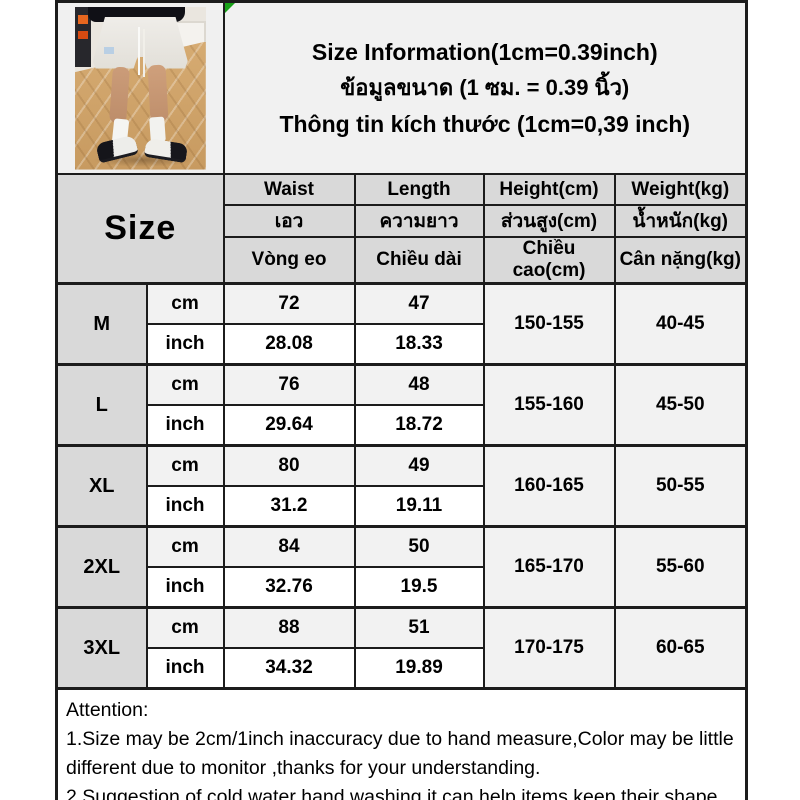 Image resolution: width=800 pixels, height=800 pixels. What do you see at coordinates (484, 52) in the screenshot?
I see `page-title-en: Size Information(1cm=0.39inch)` at bounding box center [484, 52].